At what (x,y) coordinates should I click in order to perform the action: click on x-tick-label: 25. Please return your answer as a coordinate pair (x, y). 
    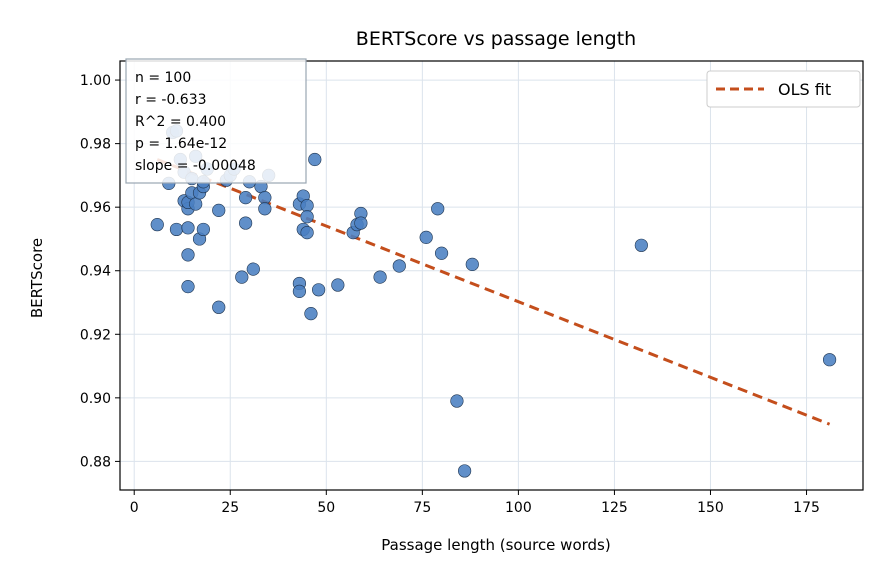
    Looking at the image, I should click on (230, 508).